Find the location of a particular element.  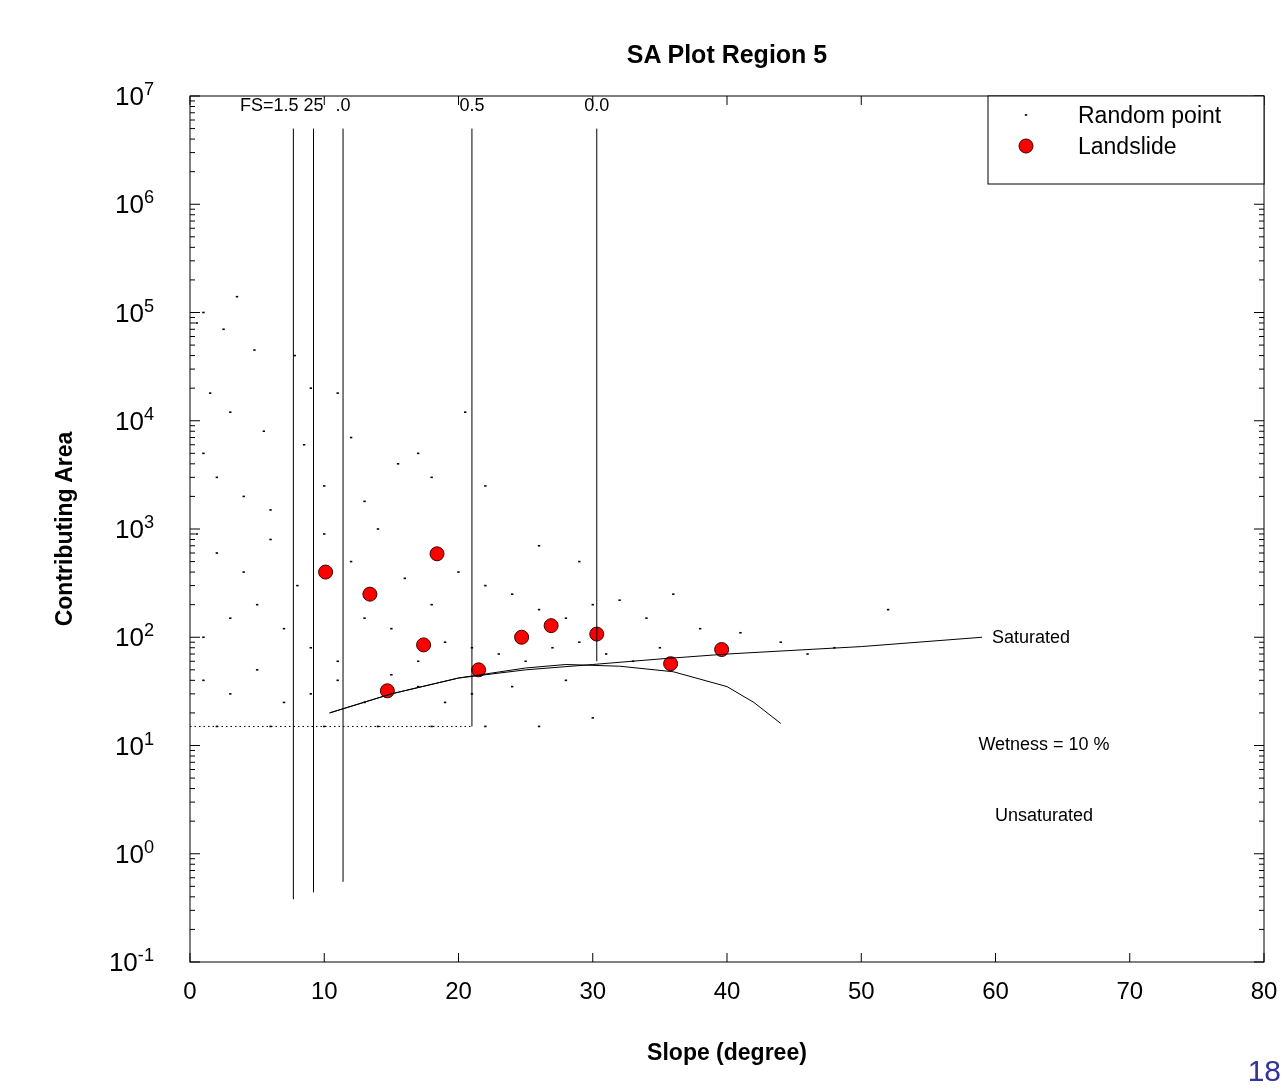

series-label: Saturated is located at coordinates (1031, 637).